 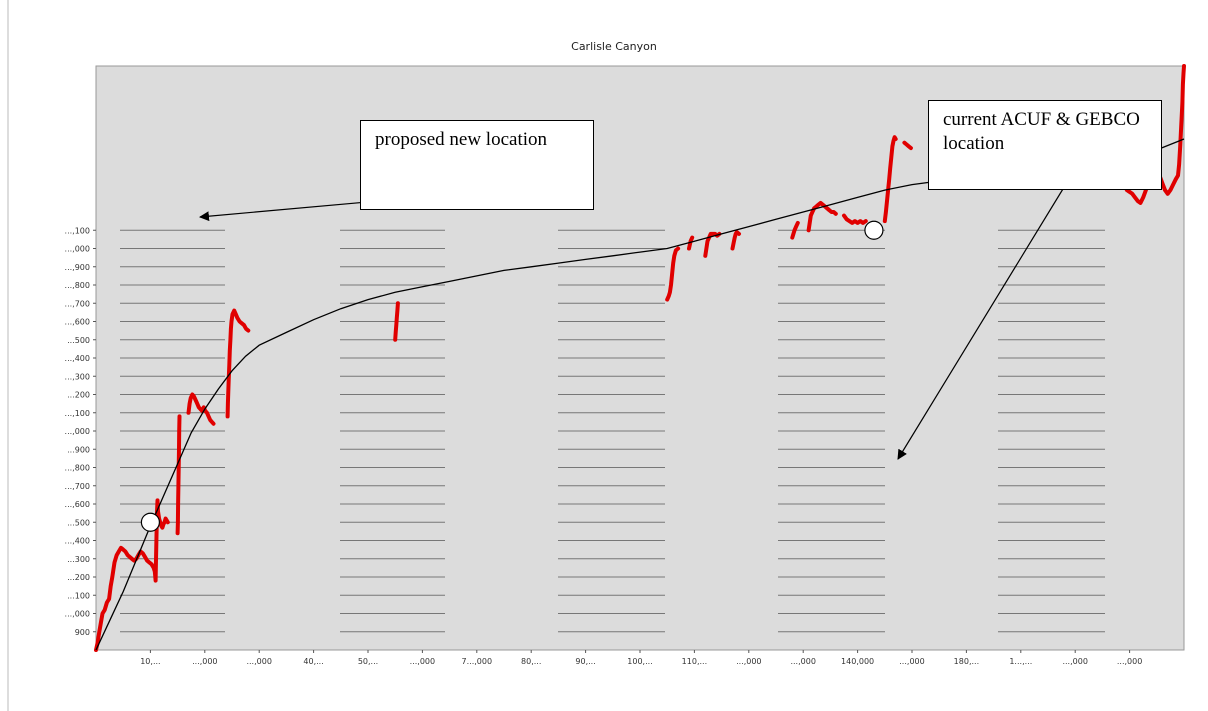 What do you see at coordinates (614, 46) in the screenshot?
I see `chart-title: Carlisle Canyon` at bounding box center [614, 46].